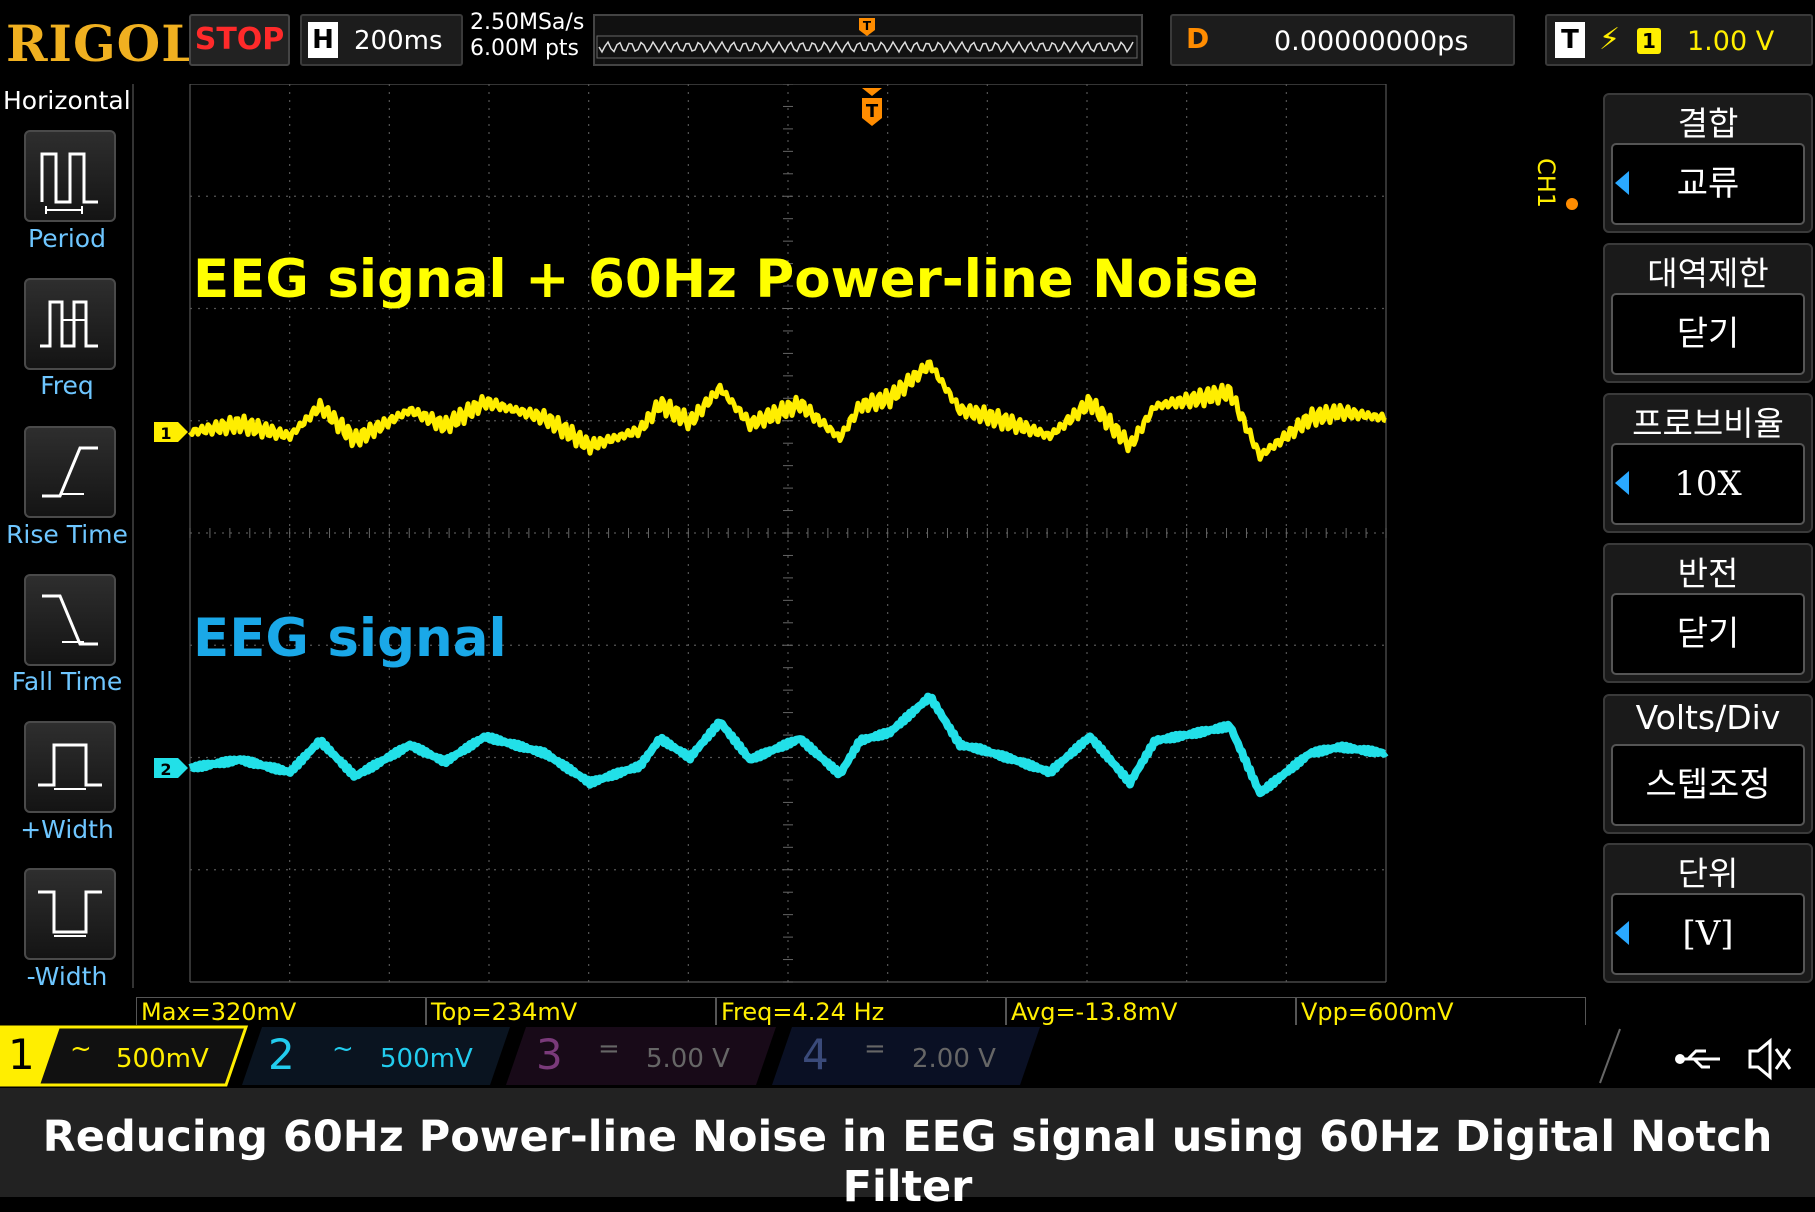  Describe the element at coordinates (1708, 785) in the screenshot. I see `volts-div-value: 스텝조정` at that location.